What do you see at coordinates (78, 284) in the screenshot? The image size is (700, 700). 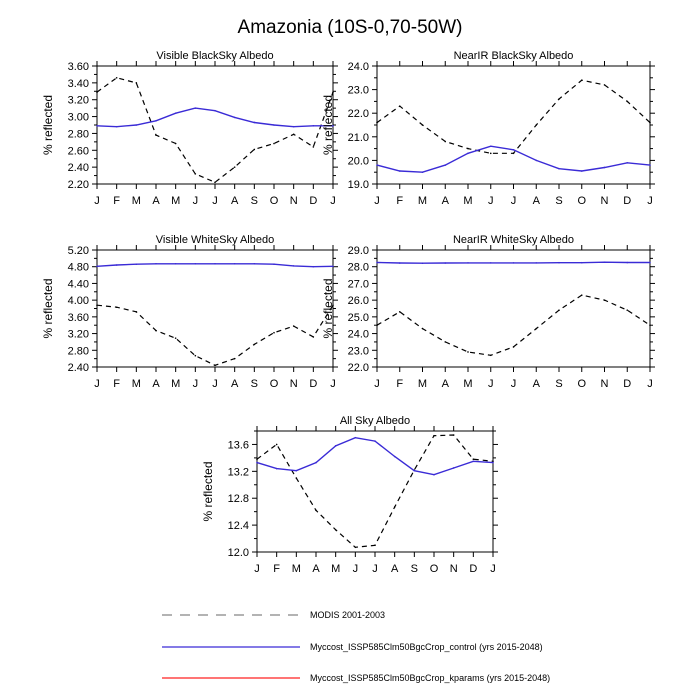 I see `y-tick-label: 4.40` at bounding box center [78, 284].